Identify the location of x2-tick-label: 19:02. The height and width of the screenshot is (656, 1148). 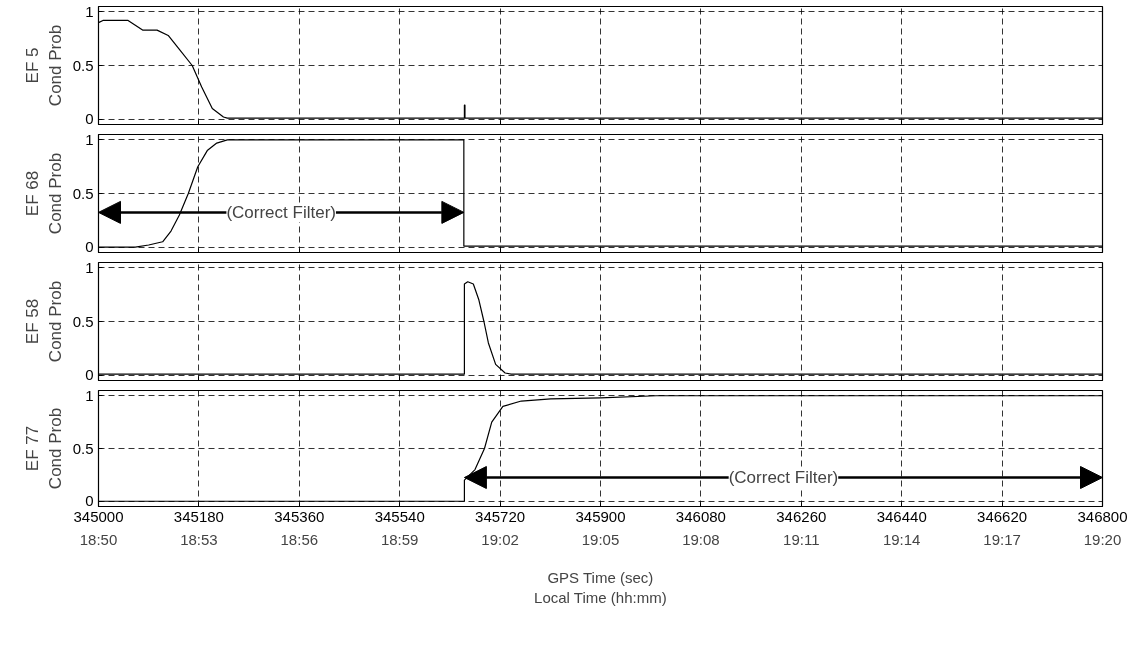
(500, 539).